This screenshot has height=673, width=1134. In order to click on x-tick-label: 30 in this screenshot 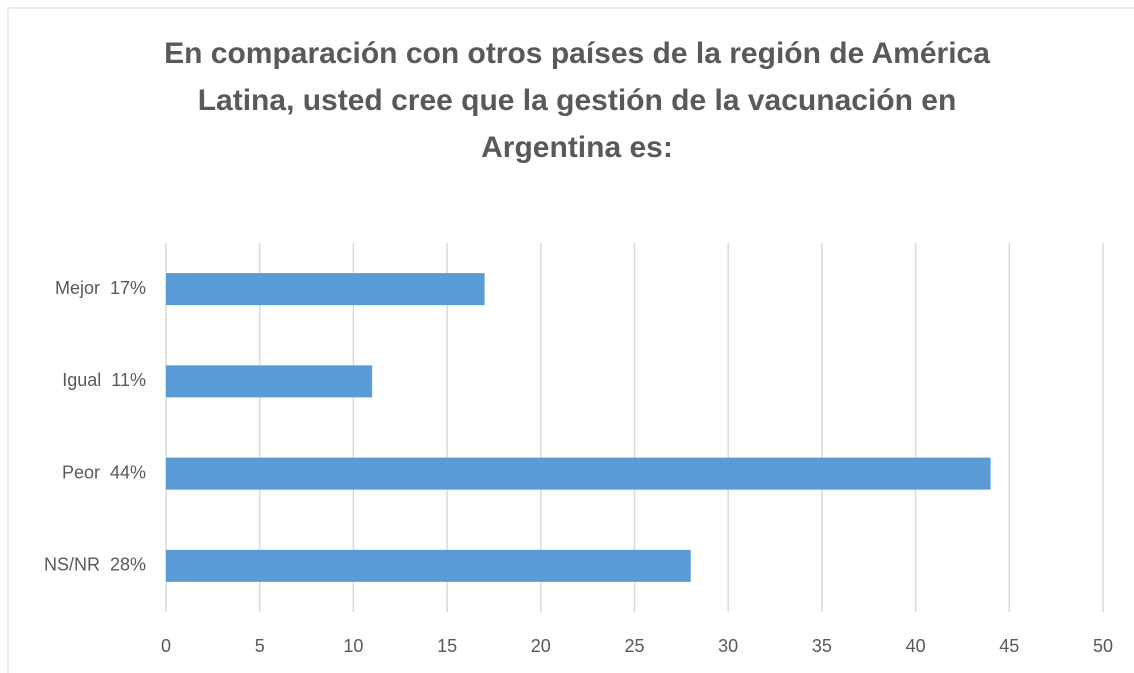, I will do `click(728, 646)`.